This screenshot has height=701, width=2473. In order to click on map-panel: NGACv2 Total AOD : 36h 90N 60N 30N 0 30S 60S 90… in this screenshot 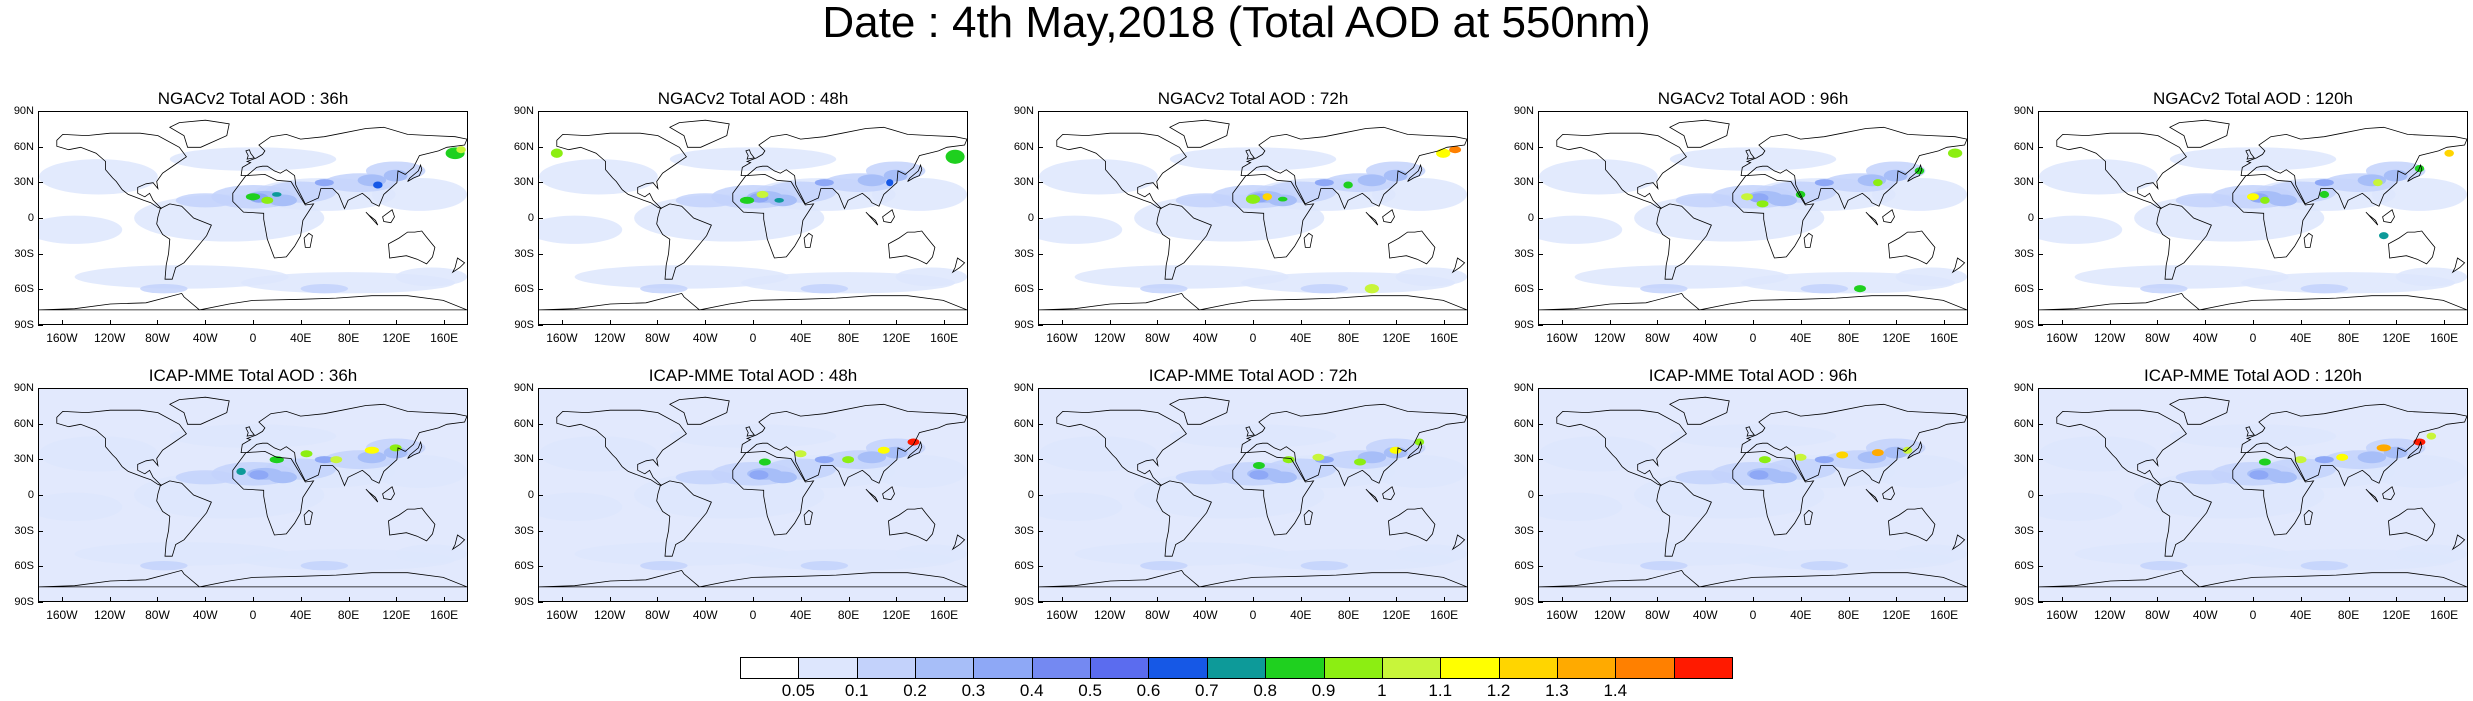, I will do `click(237, 225)`.